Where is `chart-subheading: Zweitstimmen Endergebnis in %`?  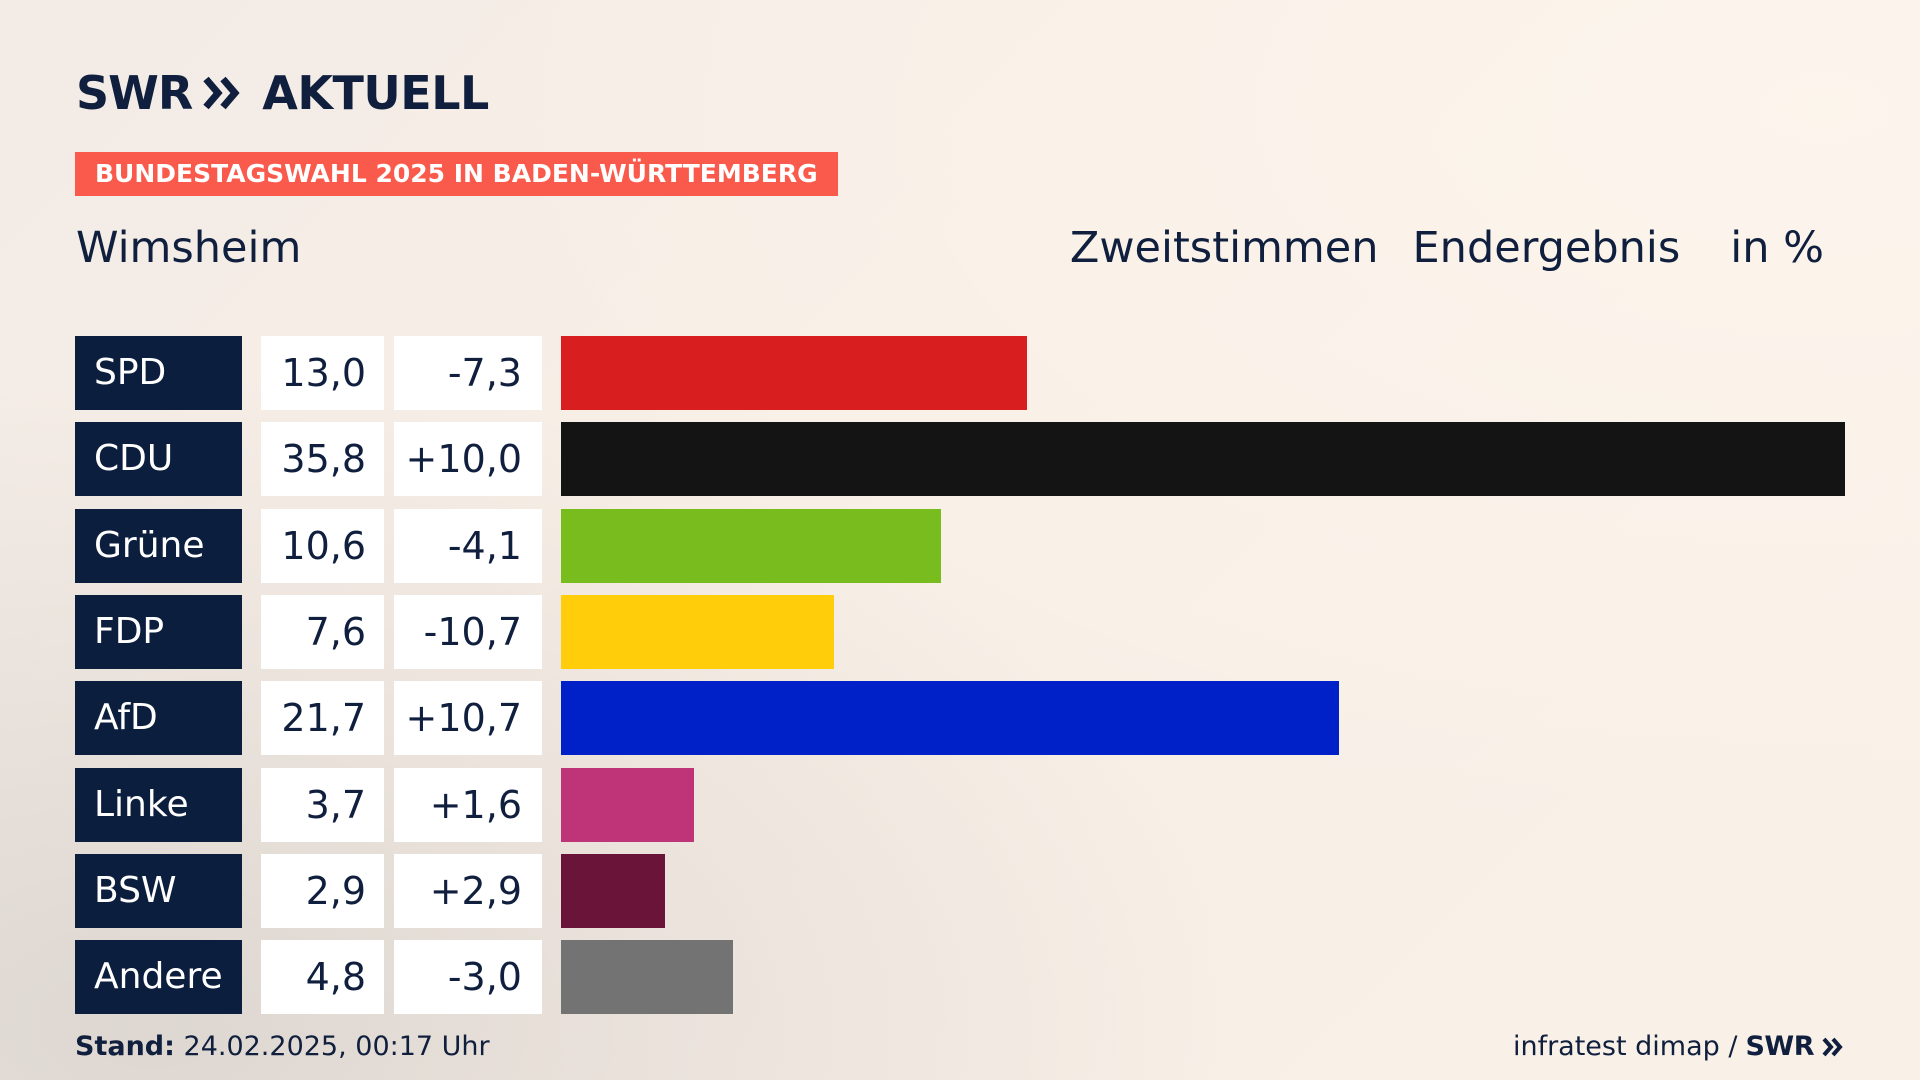 chart-subheading: Zweitstimmen Endergebnis in % is located at coordinates (1447, 248).